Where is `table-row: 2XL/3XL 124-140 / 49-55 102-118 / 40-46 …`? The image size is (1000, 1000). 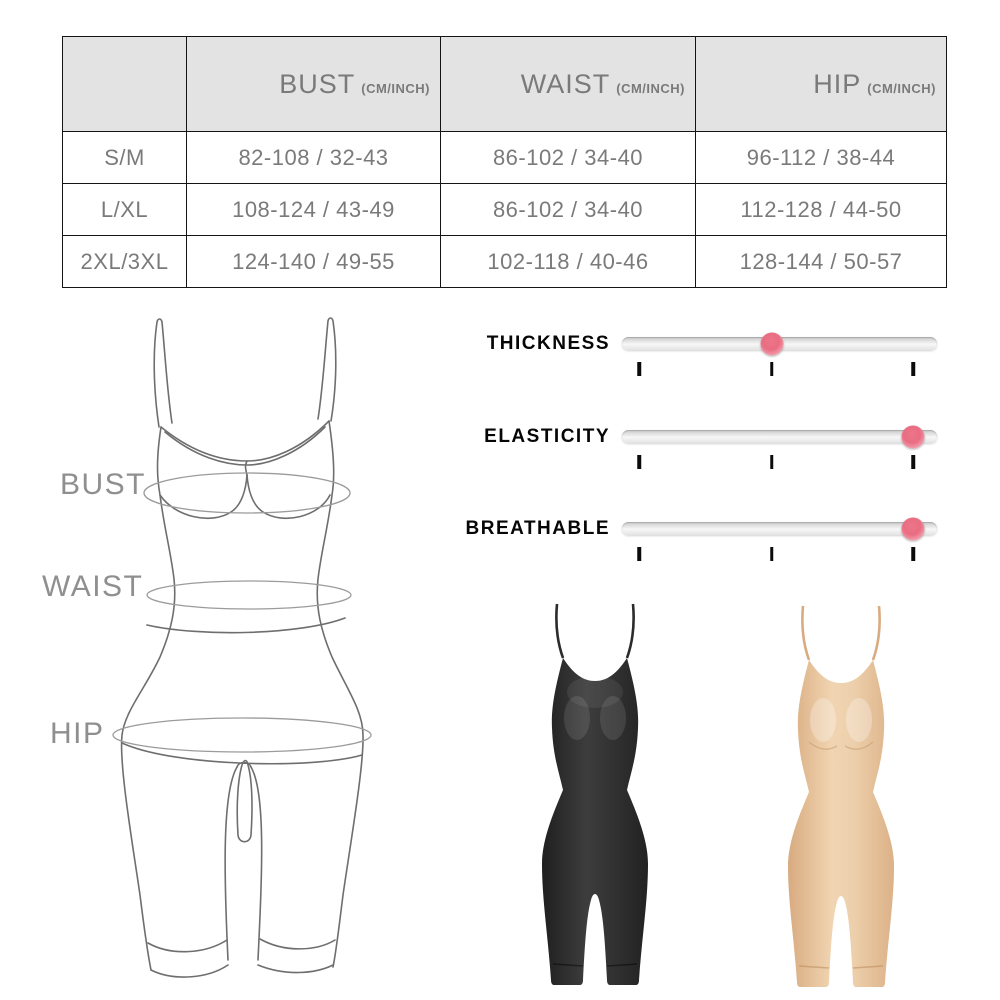 table-row: 2XL/3XL 124-140 / 49-55 102-118 / 40-46 … is located at coordinates (504, 261).